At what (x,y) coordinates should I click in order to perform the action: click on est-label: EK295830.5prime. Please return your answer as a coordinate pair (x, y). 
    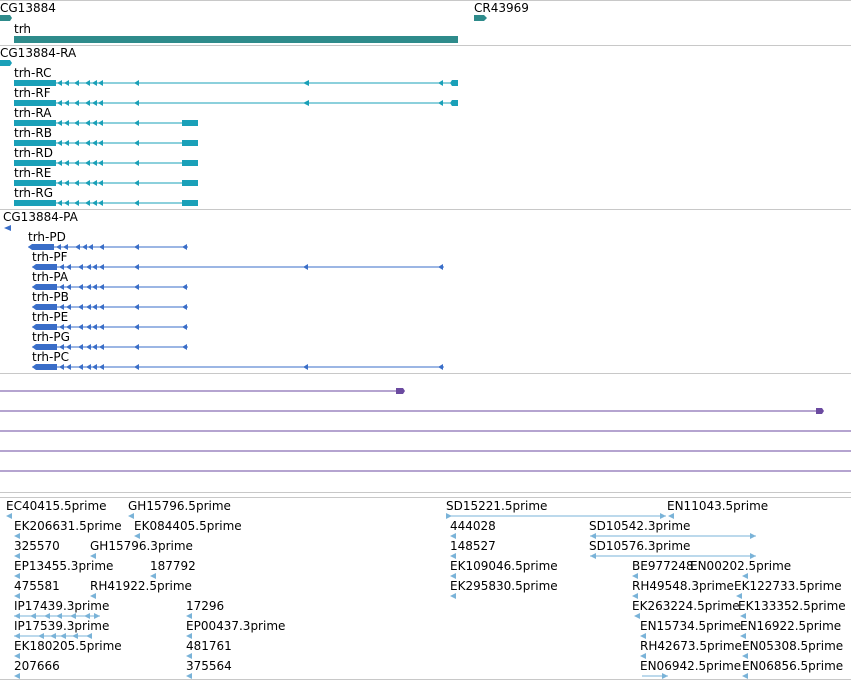
    Looking at the image, I should click on (504, 586).